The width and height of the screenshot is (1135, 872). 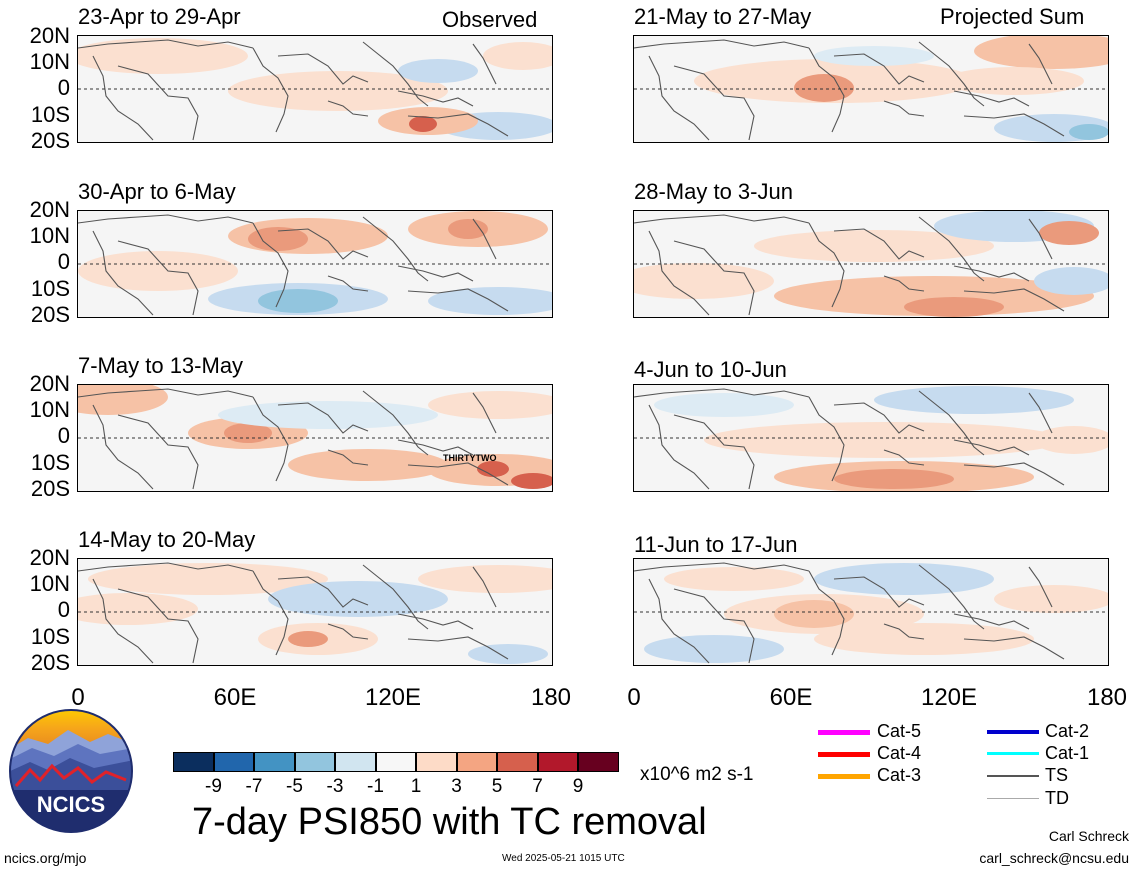 I want to click on anomaly-map: THIRTYTWO, so click(x=315, y=438).